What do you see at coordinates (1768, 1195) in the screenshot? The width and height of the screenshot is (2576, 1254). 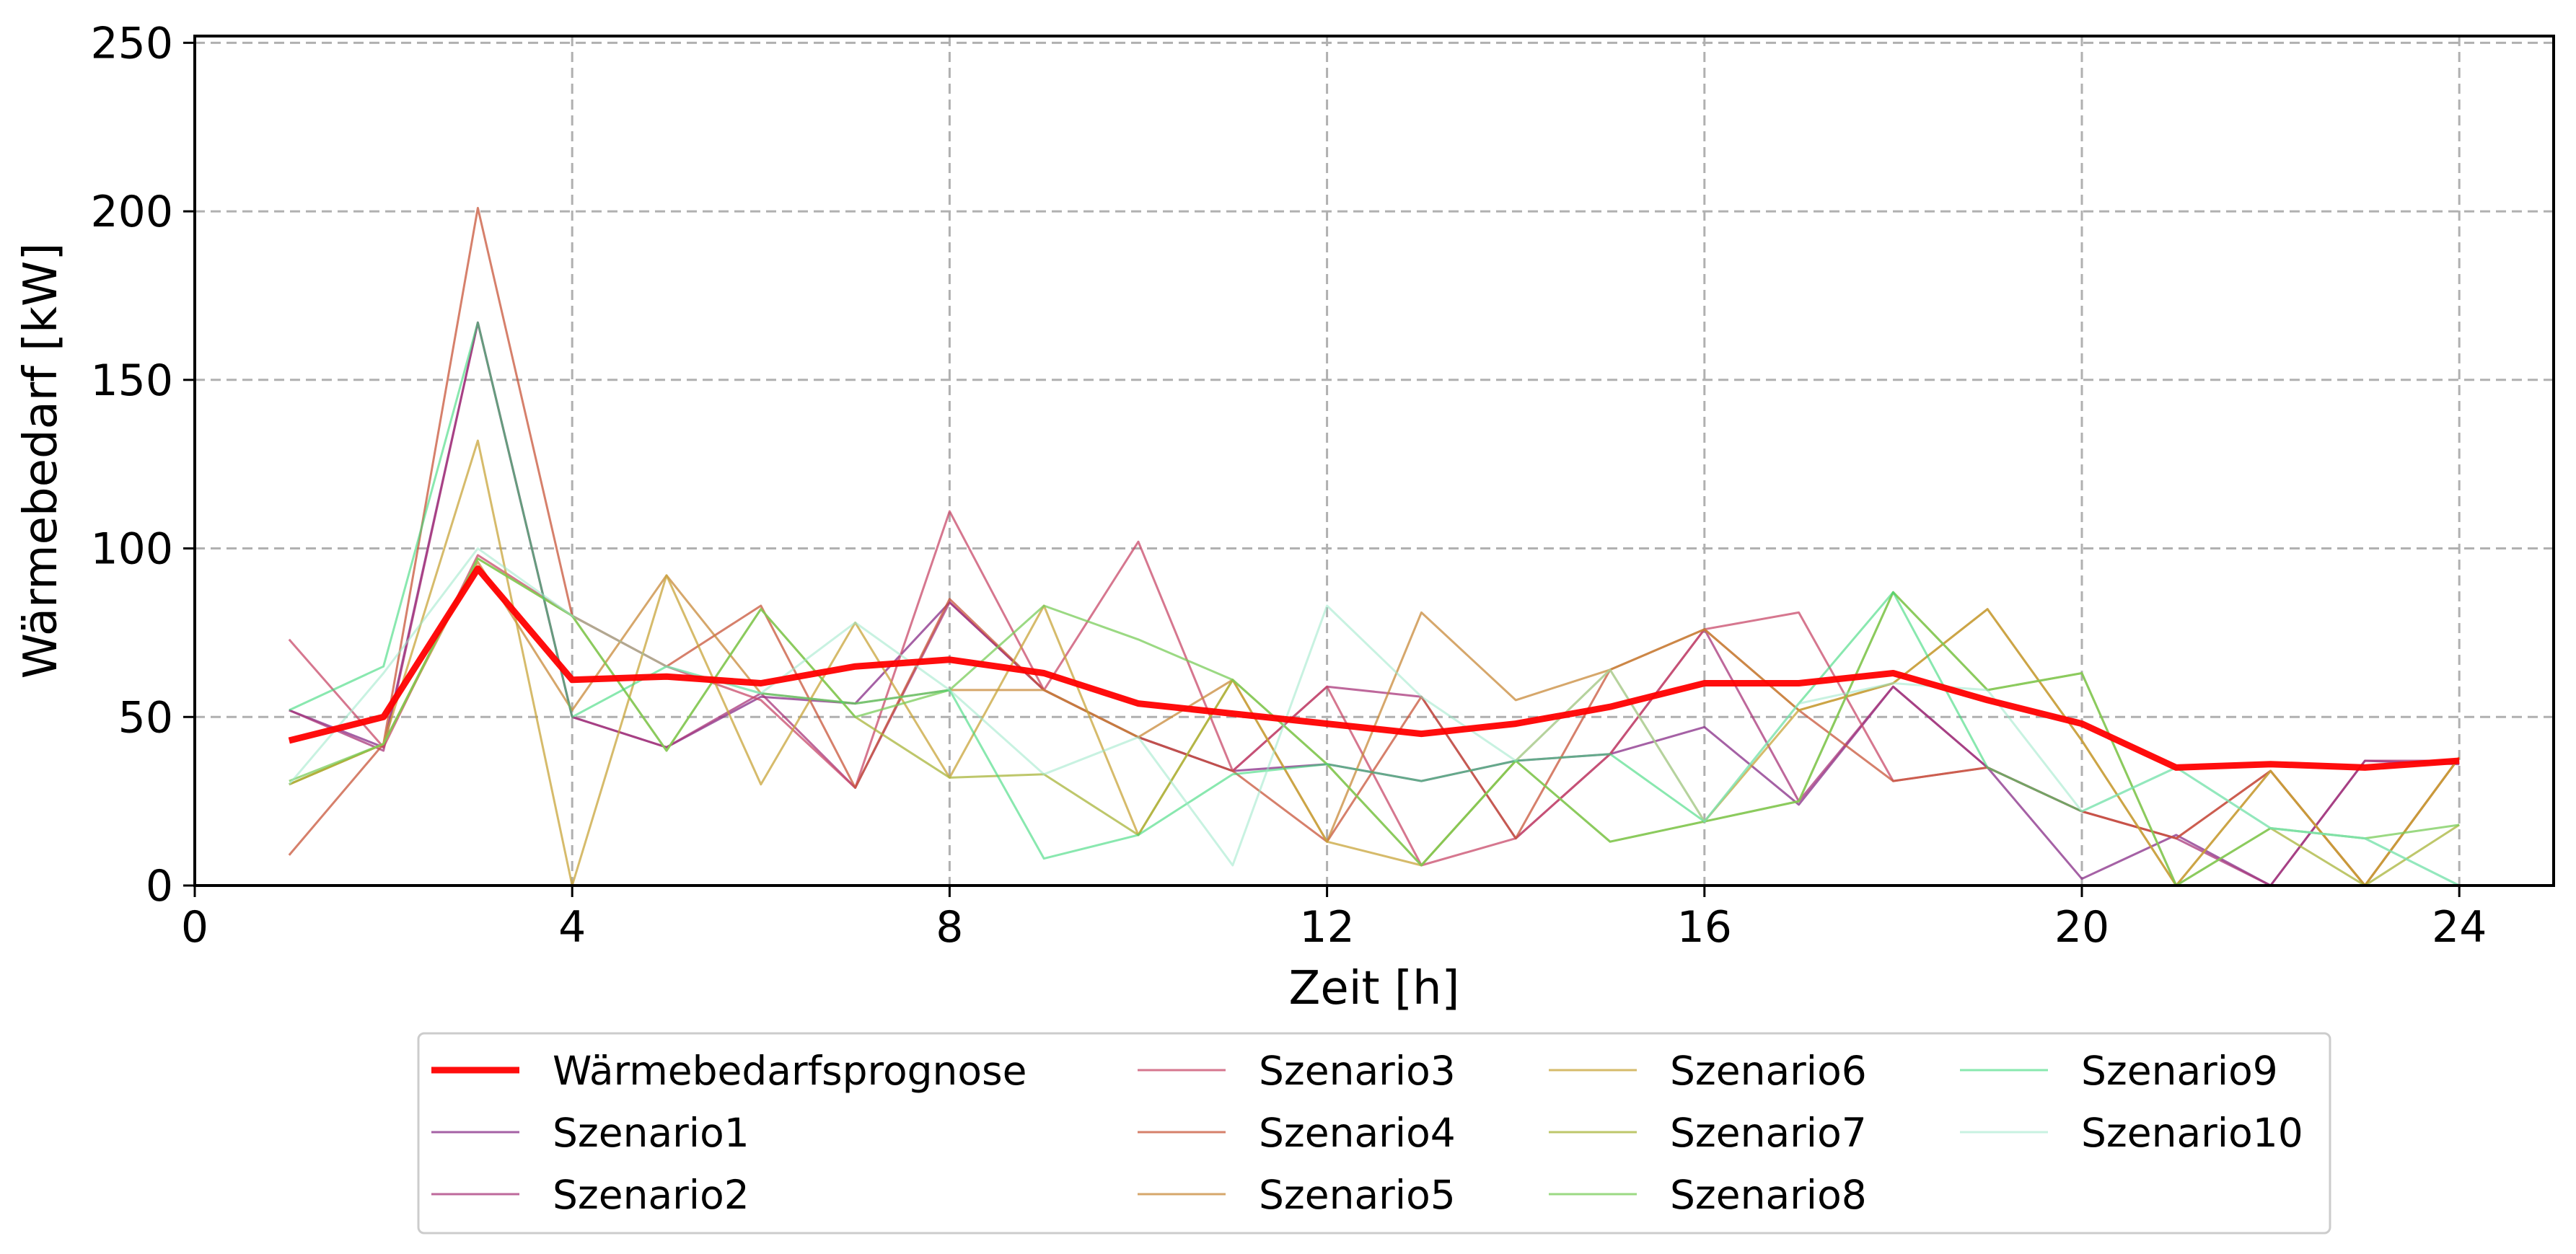 I see `legend-label: Szenario8` at bounding box center [1768, 1195].